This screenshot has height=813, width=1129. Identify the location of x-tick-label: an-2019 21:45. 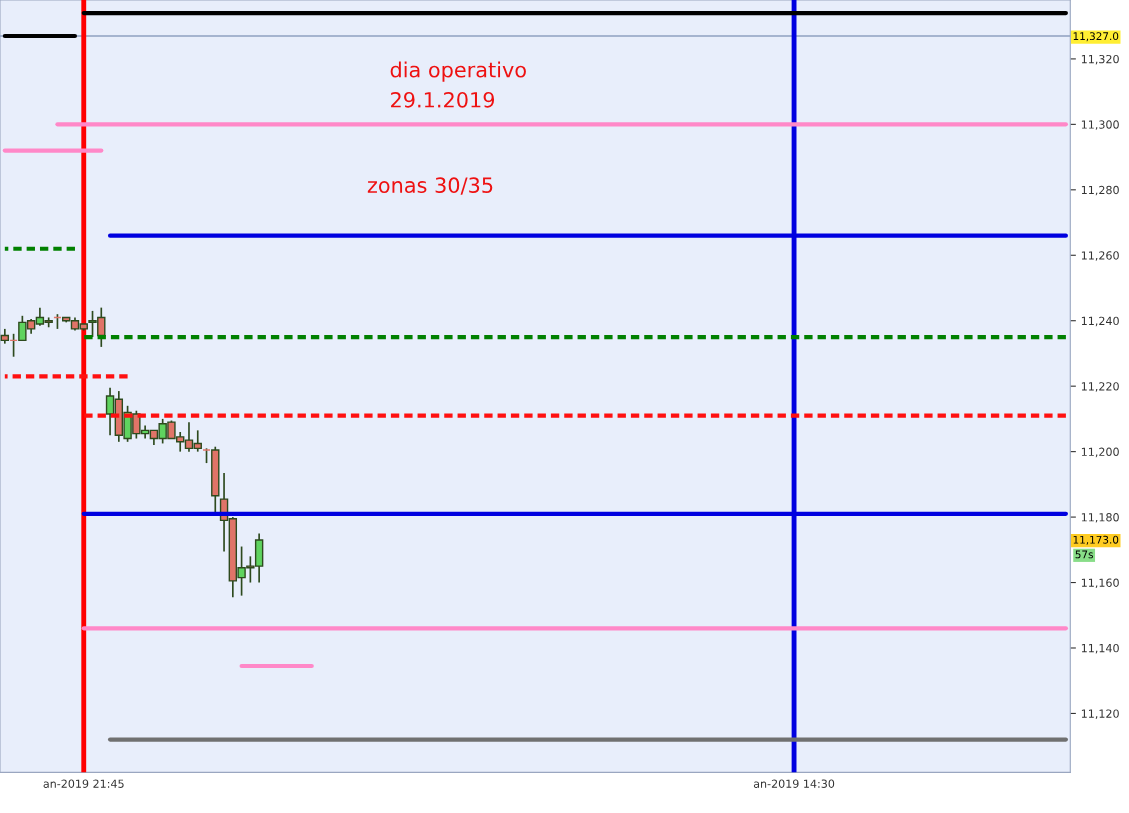
(83, 783).